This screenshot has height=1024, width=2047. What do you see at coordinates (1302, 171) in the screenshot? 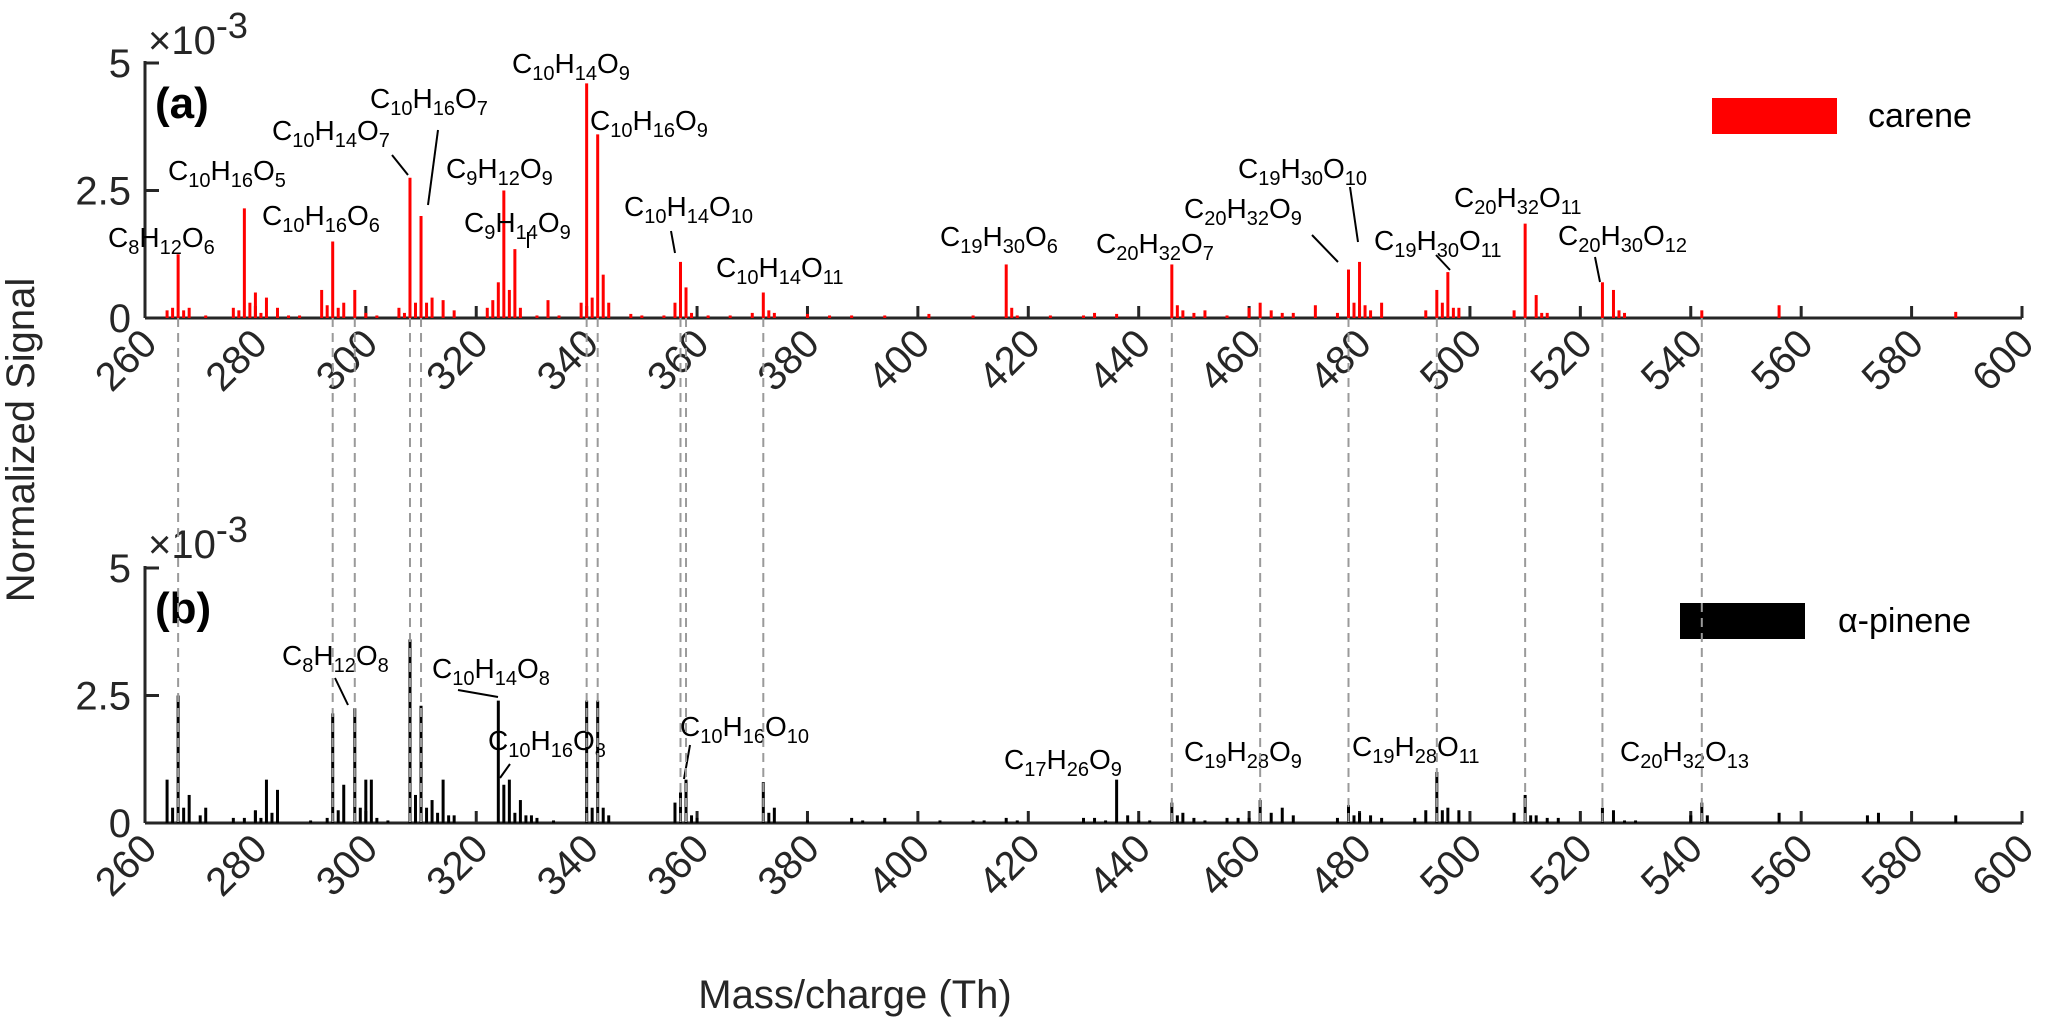
I see `formula-annotation-a: C19H30O10` at bounding box center [1302, 171].